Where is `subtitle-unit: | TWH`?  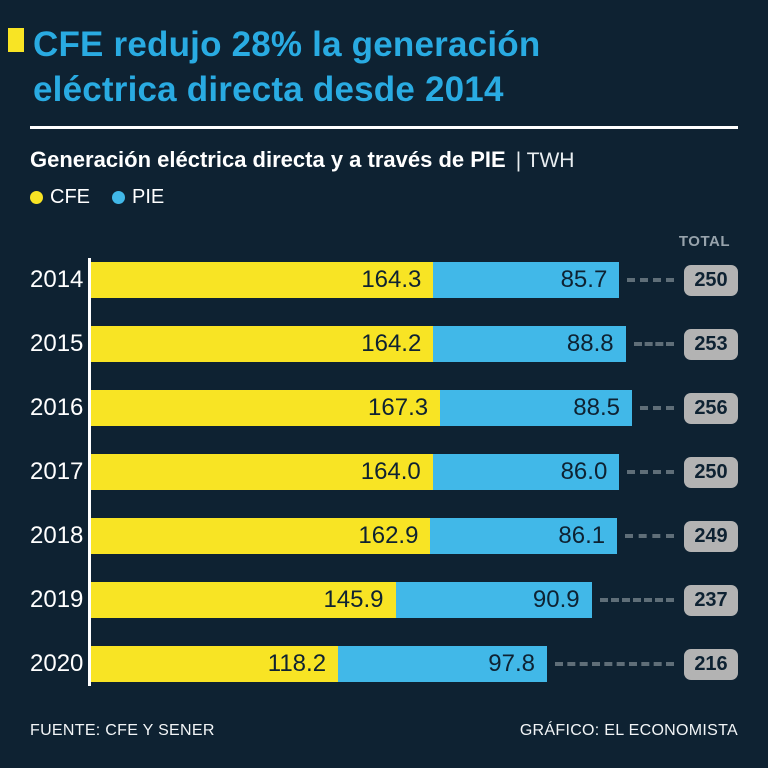
subtitle-unit: | TWH is located at coordinates (545, 160).